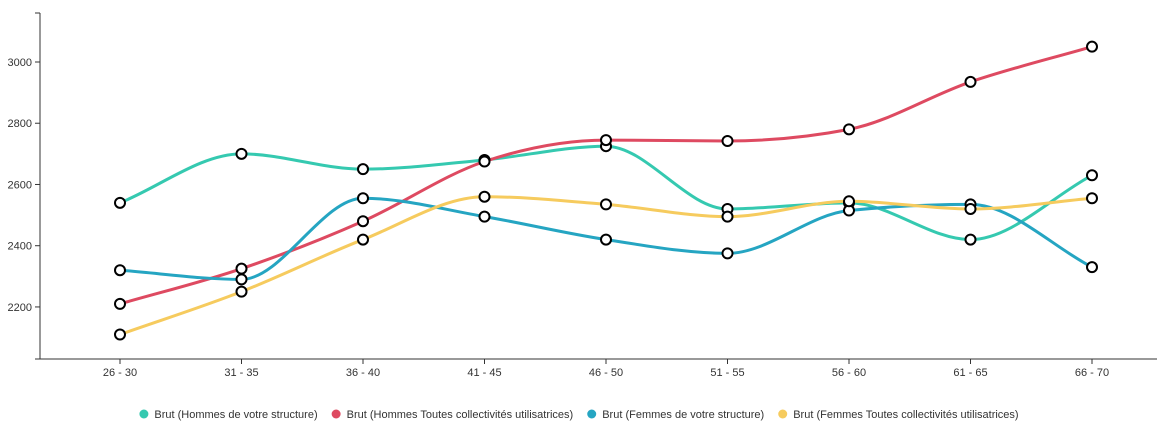 The width and height of the screenshot is (1158, 425). Describe the element at coordinates (1092, 373) in the screenshot. I see `x-tick-label: 66 - 70` at that location.